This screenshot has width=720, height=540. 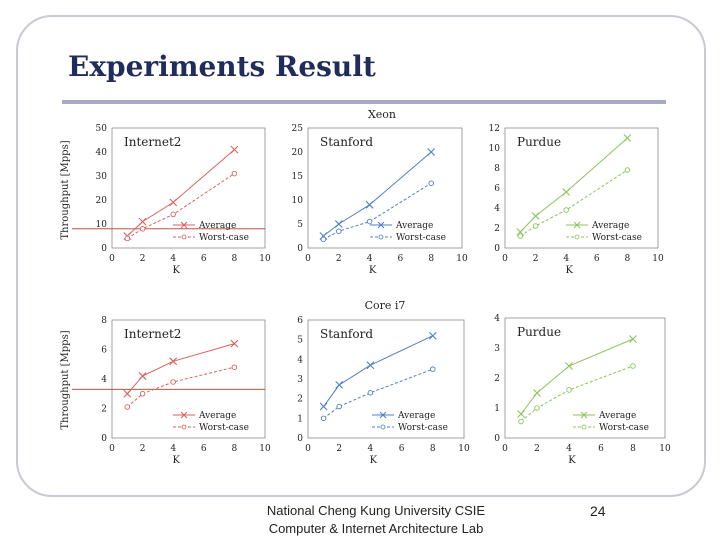 I want to click on series-line-worst-case, so click(x=378, y=393).